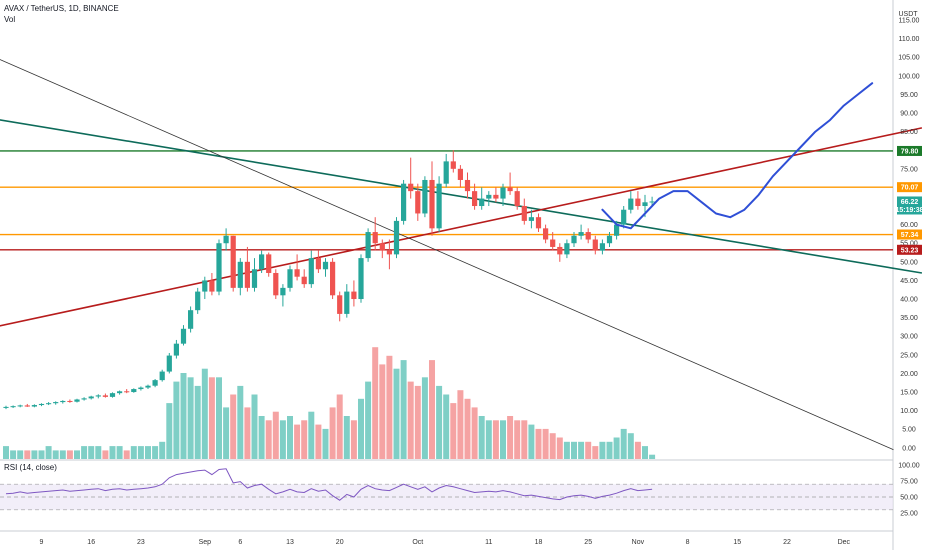  What do you see at coordinates (910, 202) in the screenshot?
I see `last-price-label: 66.22` at bounding box center [910, 202].